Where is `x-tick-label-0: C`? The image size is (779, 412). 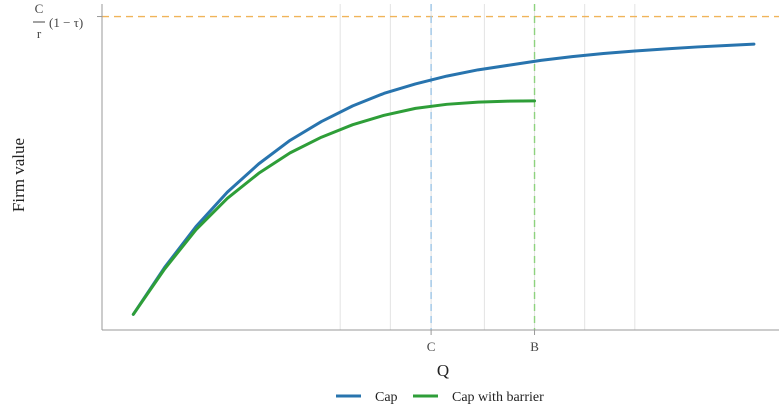
x-tick-label-0: C is located at coordinates (431, 346).